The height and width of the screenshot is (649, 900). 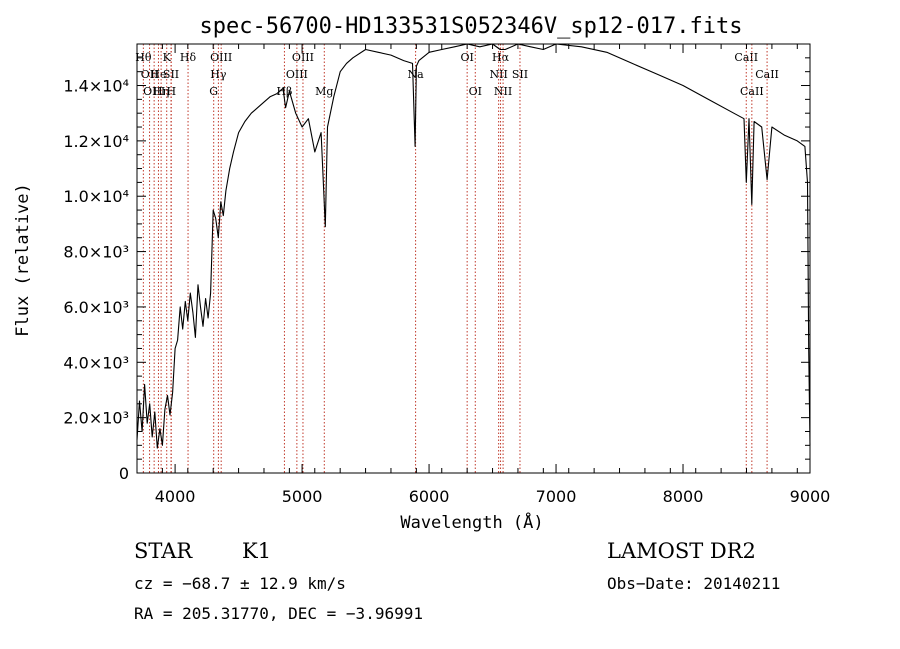 I want to click on marker-label: Hα, so click(x=501, y=57).